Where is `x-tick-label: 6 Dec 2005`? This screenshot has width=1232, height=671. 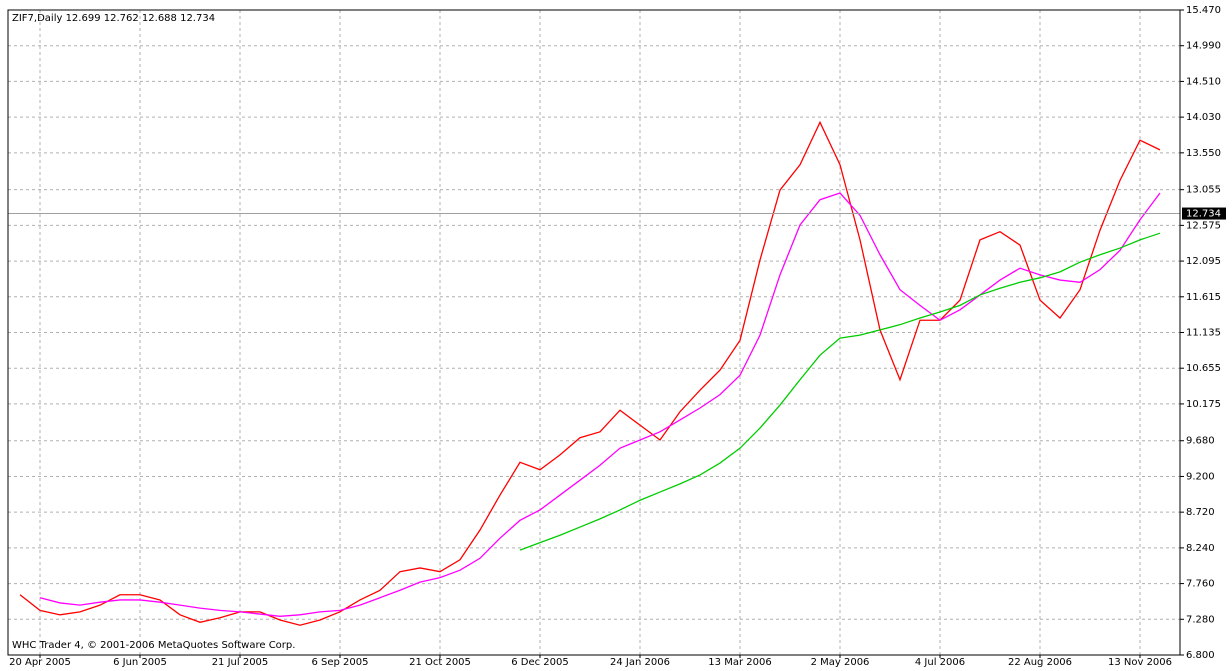 x-tick-label: 6 Dec 2005 is located at coordinates (540, 662).